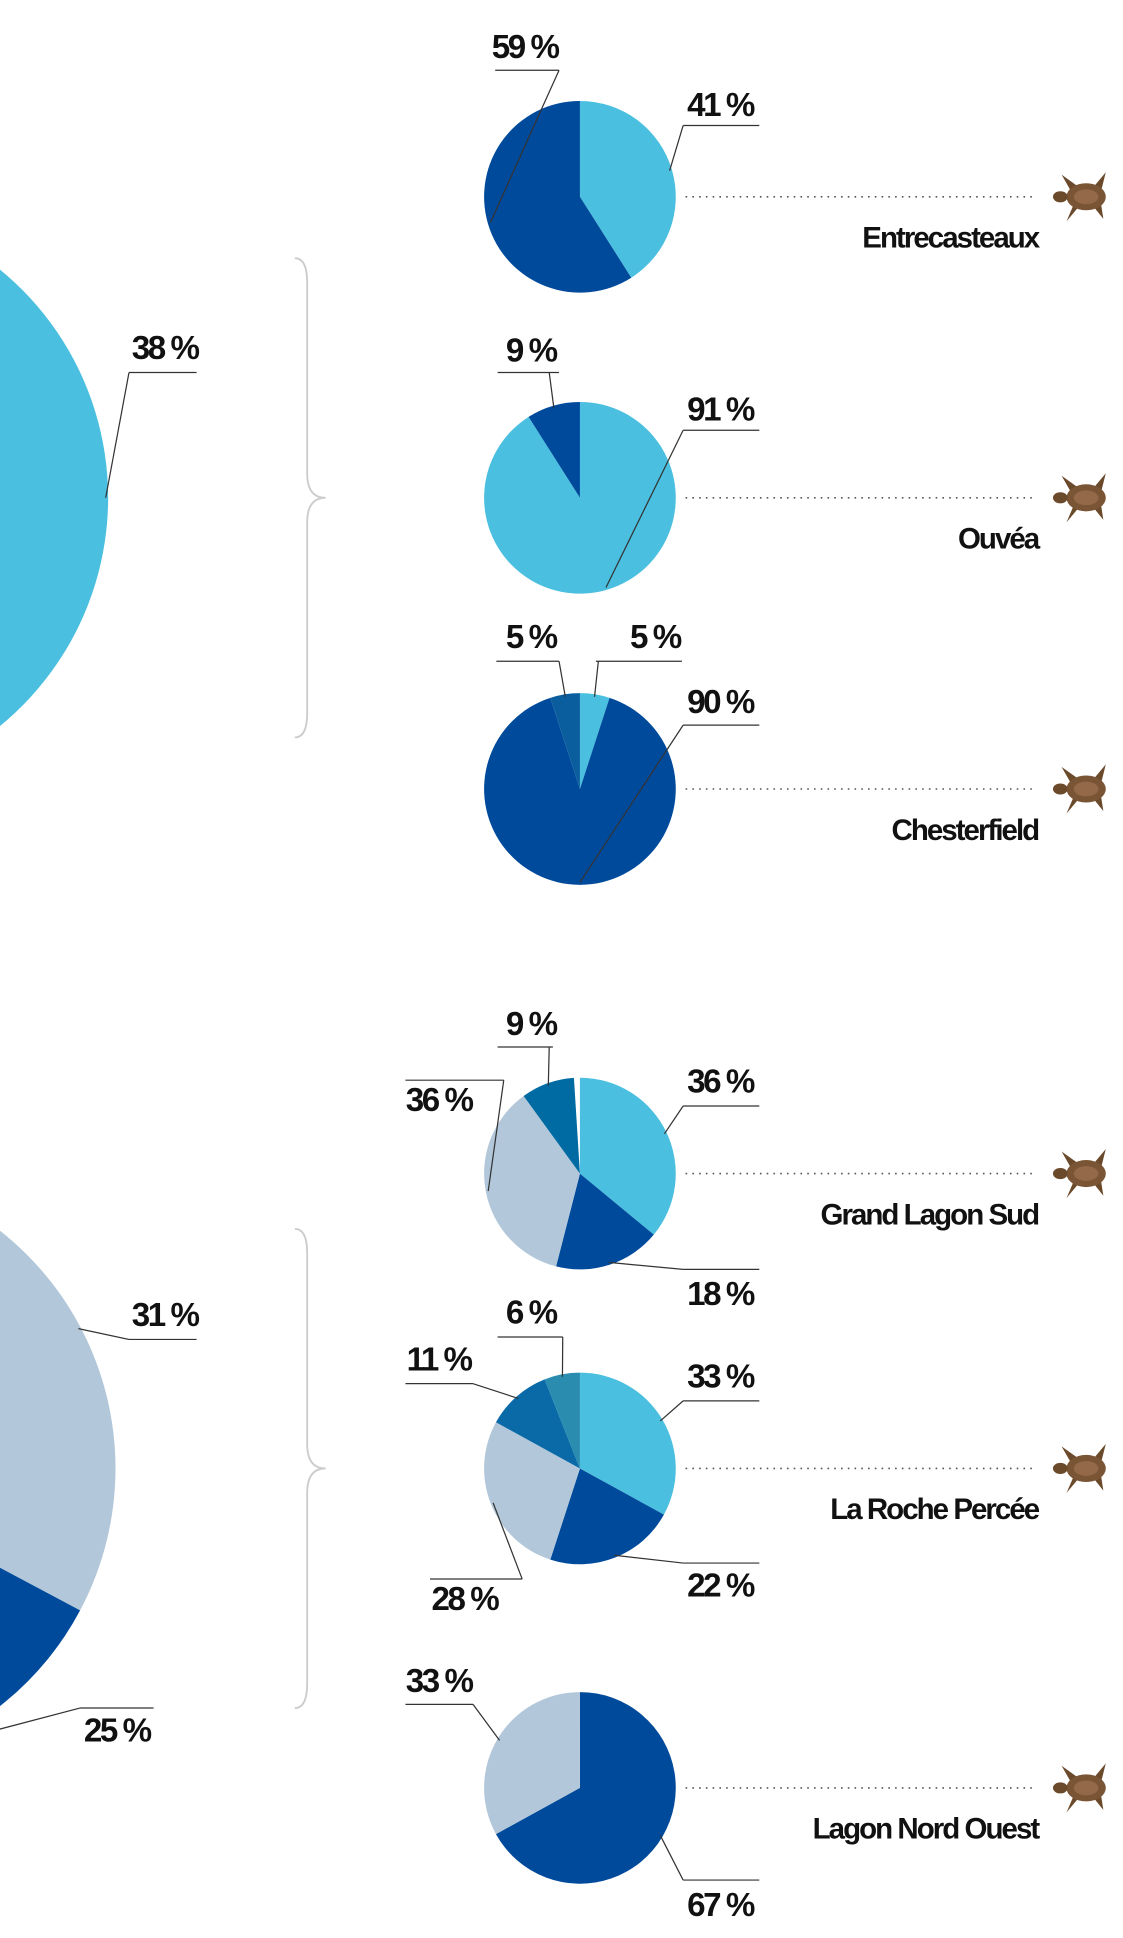 The height and width of the screenshot is (1938, 1123). Describe the element at coordinates (532, 1313) in the screenshot. I see `value-label: 6 %` at that location.